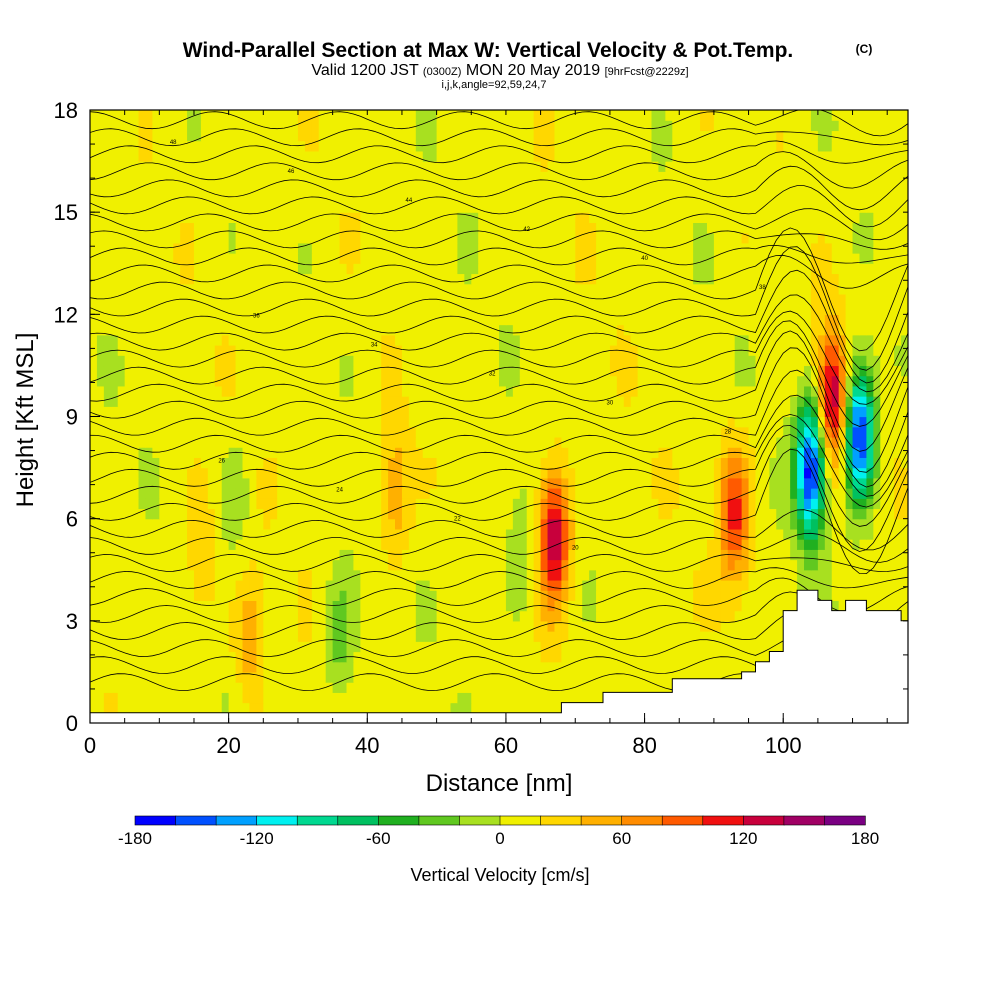 Image resolution: width=1000 pixels, height=1000 pixels. Describe the element at coordinates (610, 404) in the screenshot. I see `contour-label: 30` at that location.